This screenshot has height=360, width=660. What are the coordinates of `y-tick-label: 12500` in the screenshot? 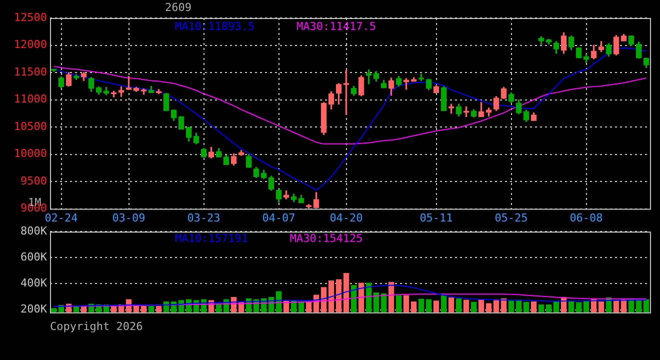 It's located at (30, 17).